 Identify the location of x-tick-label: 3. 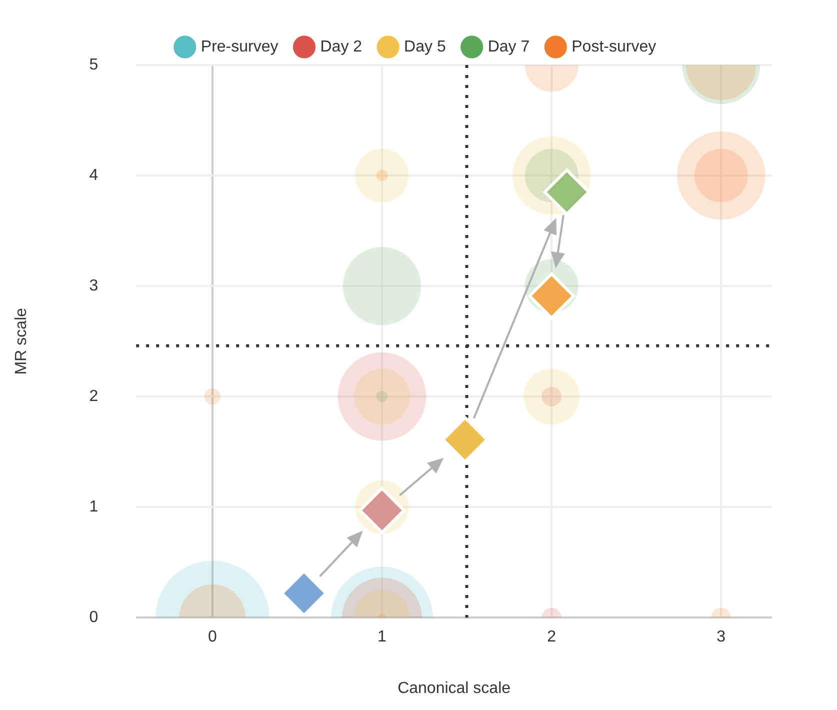
(721, 637).